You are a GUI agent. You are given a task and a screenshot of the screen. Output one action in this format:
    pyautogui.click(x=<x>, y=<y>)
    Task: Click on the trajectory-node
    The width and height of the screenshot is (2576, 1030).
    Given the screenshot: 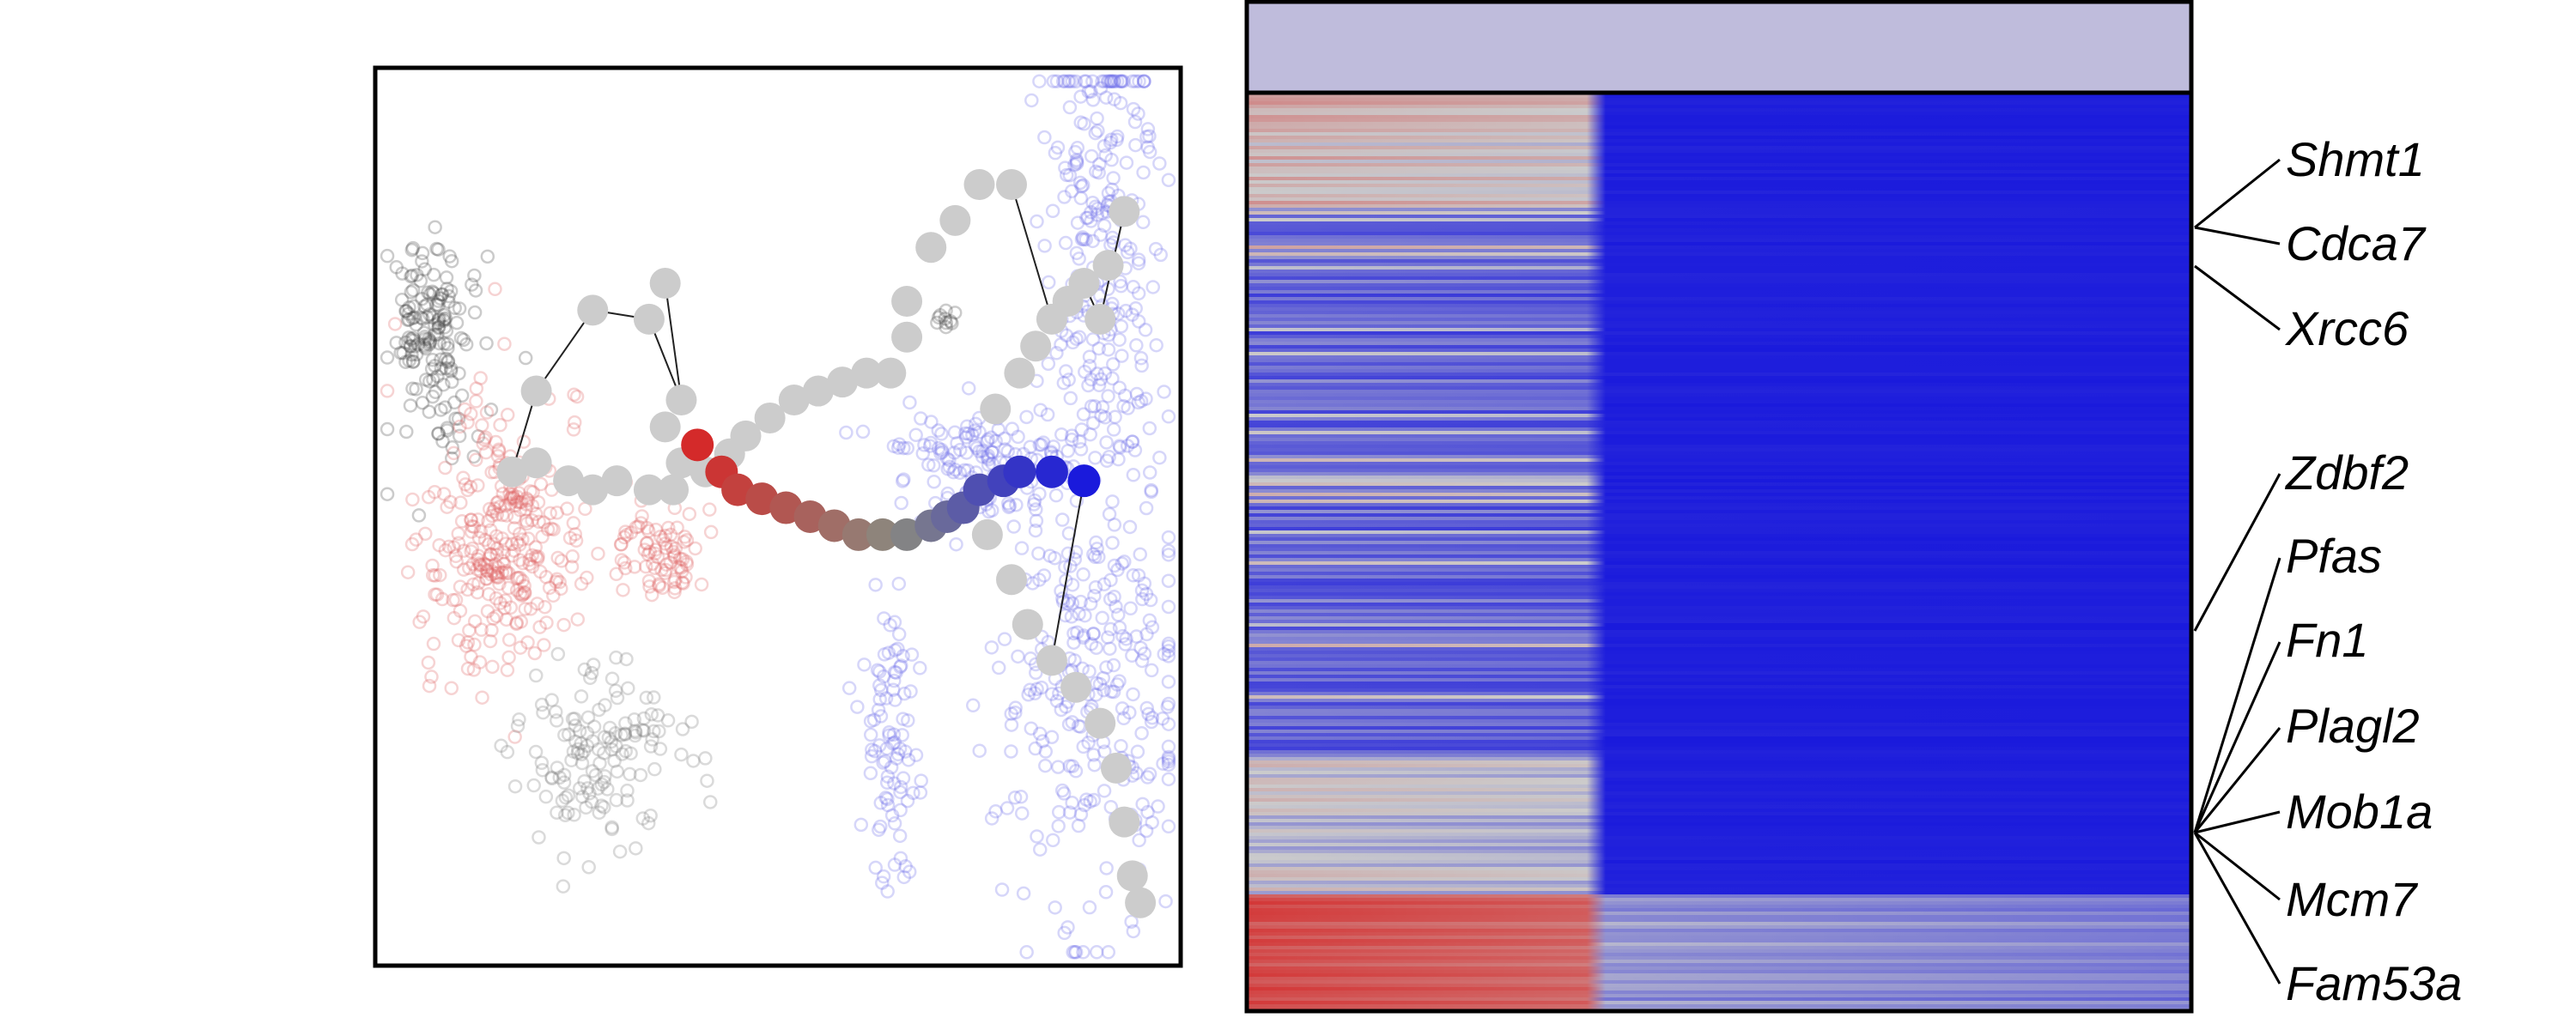 What is the action you would take?
    pyautogui.click(x=794, y=400)
    